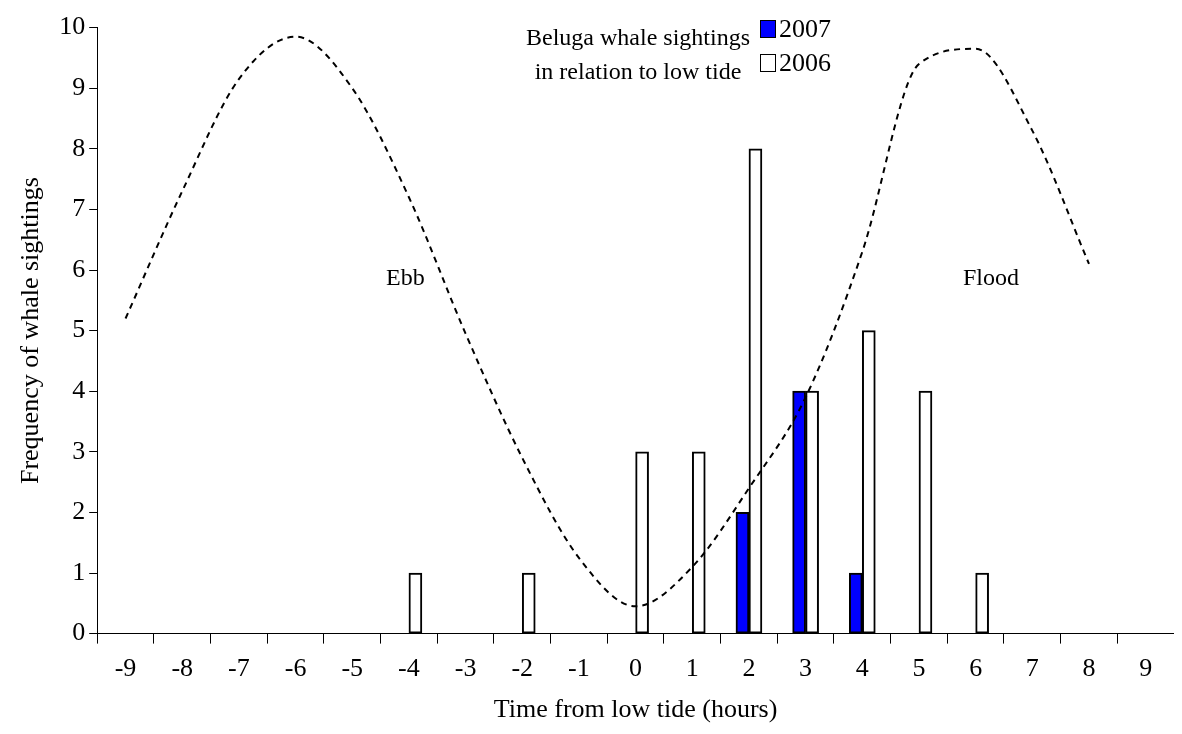  I want to click on y-tick-label: 9, so click(79, 87).